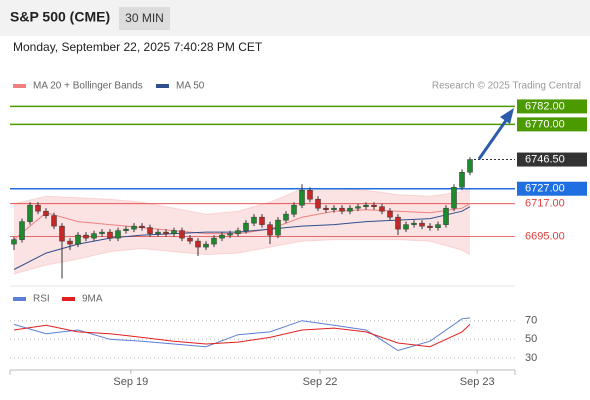 This screenshot has width=590, height=400. I want to click on last-price-tag, so click(552, 159).